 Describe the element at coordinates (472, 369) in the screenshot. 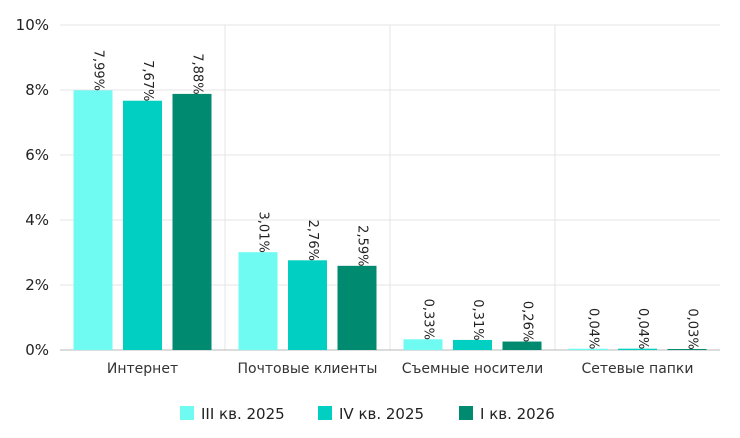

I see `category-label: Съемные носители` at that location.